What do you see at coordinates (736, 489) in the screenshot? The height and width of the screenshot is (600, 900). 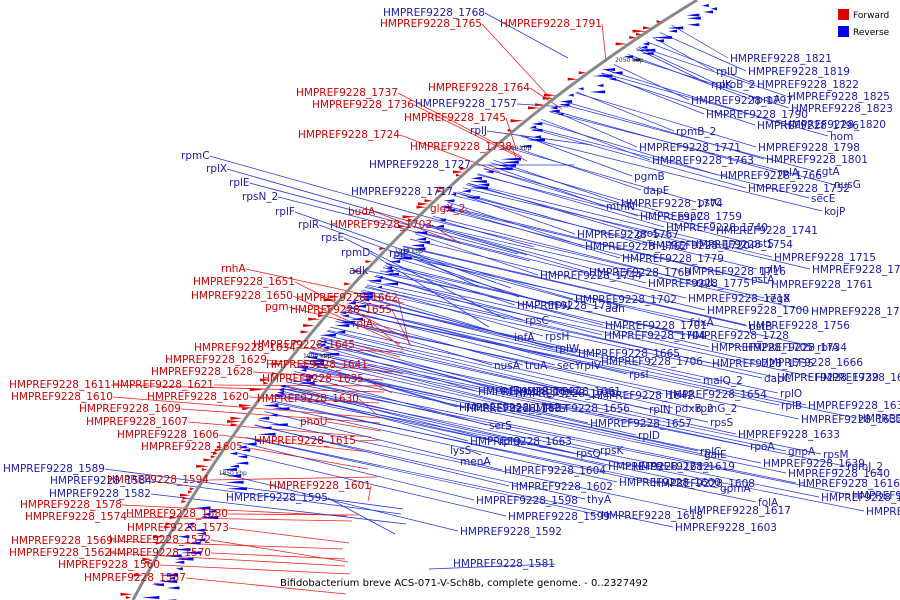 I see `reverse-gene-label: gpmA` at bounding box center [736, 489].